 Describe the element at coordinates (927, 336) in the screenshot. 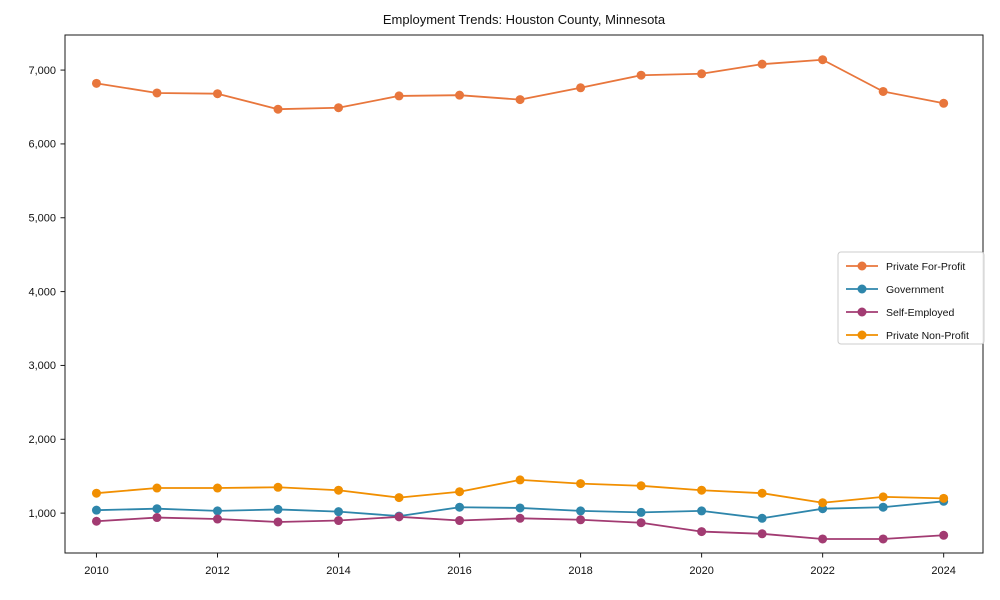

I see `legend-item-label: Private Non-Profit` at that location.